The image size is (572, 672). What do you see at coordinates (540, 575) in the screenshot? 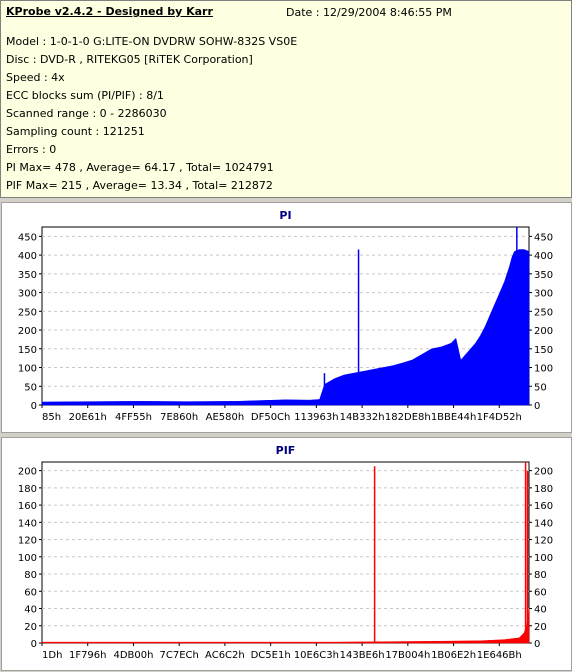
I see `pif-ytick-label-right: 80` at bounding box center [540, 575].